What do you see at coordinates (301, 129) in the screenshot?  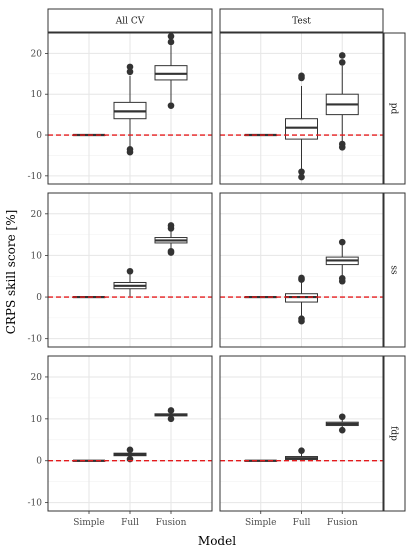 I see `box-iqr` at bounding box center [301, 129].